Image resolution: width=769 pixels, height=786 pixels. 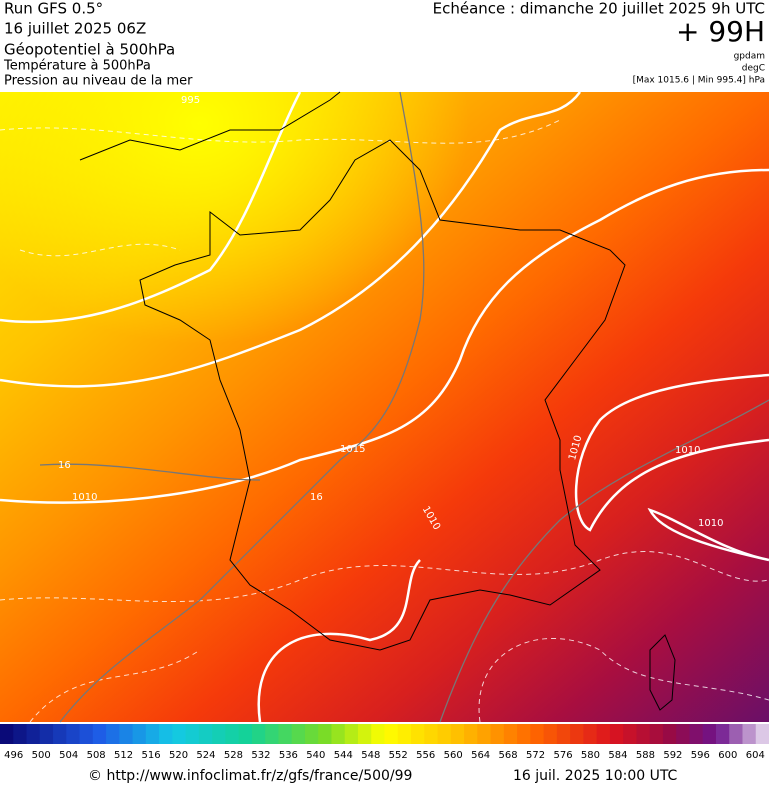 What do you see at coordinates (595, 776) in the screenshot?
I see `timestamp: 16 juil. 2025 10:00 UTC` at bounding box center [595, 776].